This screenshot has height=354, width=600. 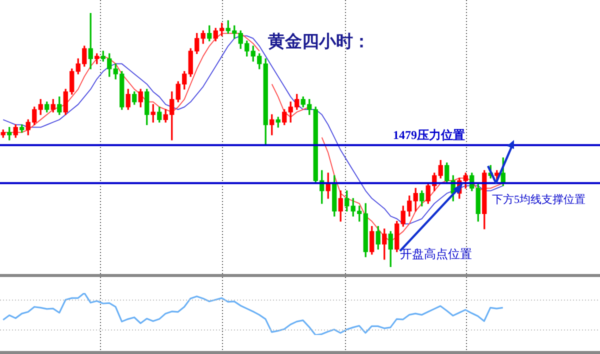 What do you see at coordinates (429, 135) in the screenshot?
I see `ref-line-label: 1479压力位置` at bounding box center [429, 135].